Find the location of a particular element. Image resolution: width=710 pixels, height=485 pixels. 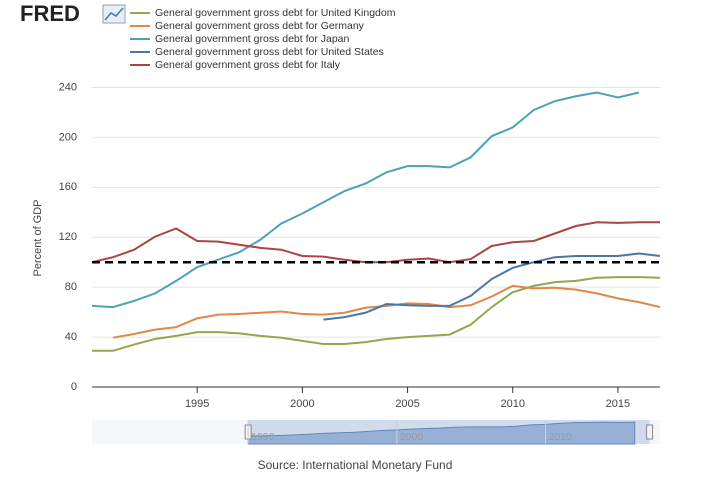

navigator-tick-label: 1990 is located at coordinates (263, 437).